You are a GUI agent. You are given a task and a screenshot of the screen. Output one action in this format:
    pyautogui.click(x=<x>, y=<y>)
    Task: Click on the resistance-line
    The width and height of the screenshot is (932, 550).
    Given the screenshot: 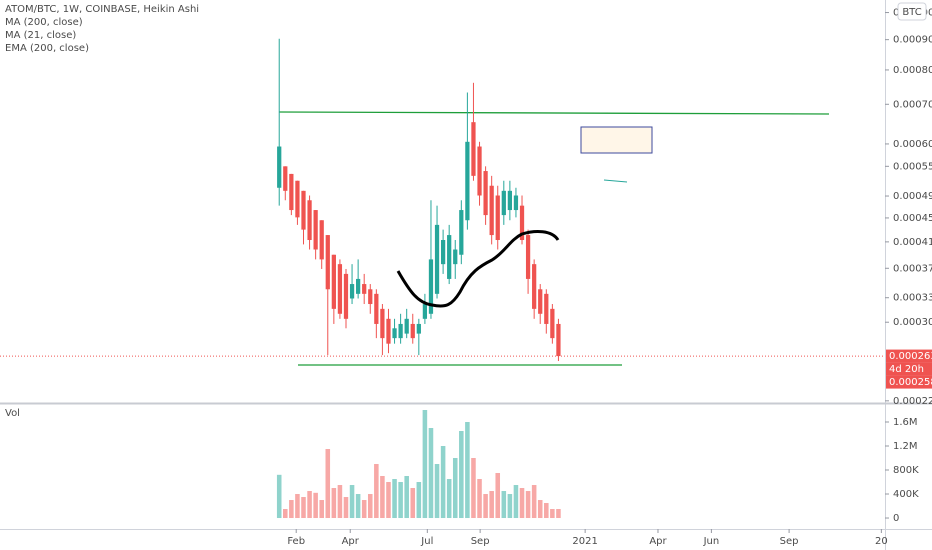 What is the action you would take?
    pyautogui.click(x=554, y=113)
    